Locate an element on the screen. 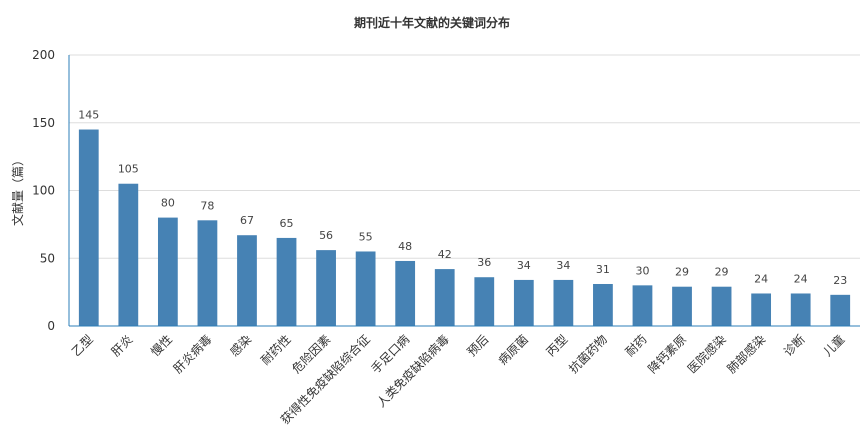 This screenshot has width=865, height=444. data-label: 67 is located at coordinates (247, 220).